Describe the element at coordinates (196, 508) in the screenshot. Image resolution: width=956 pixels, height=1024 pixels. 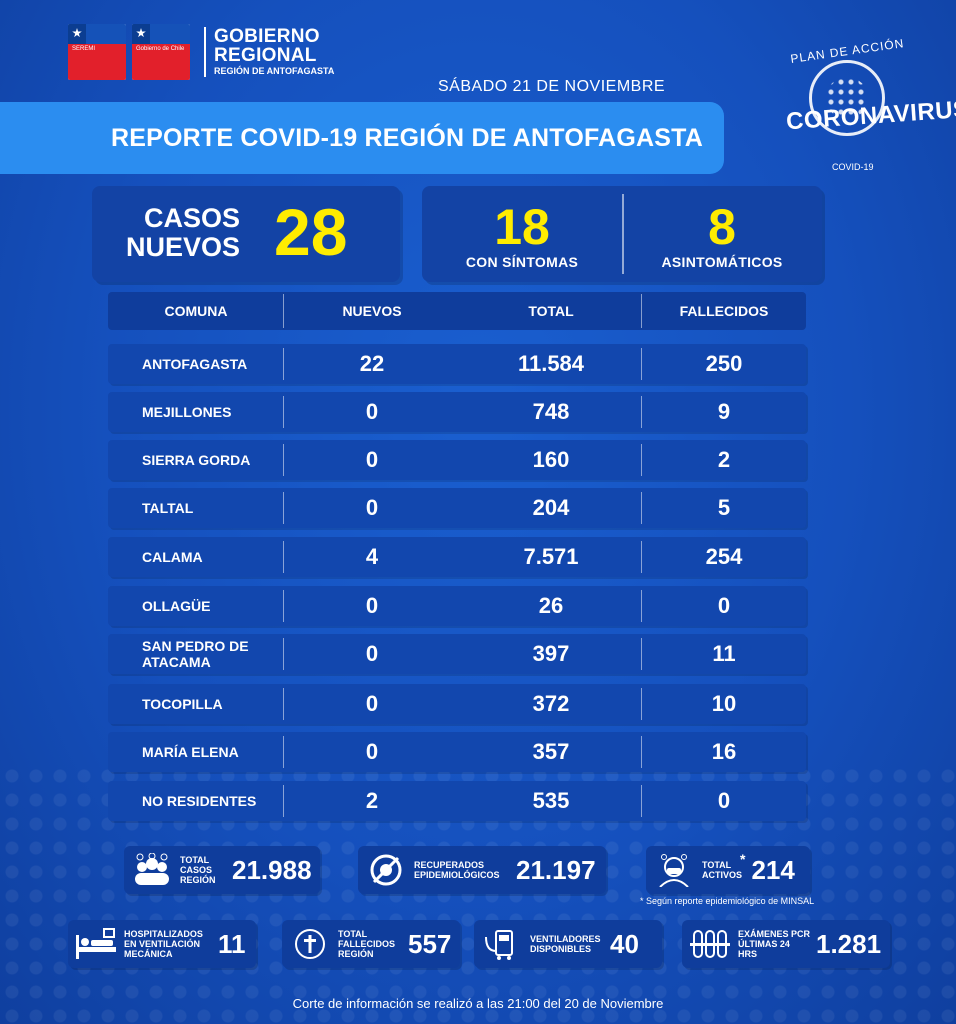
I see `comuna-cell: TALTAL` at that location.